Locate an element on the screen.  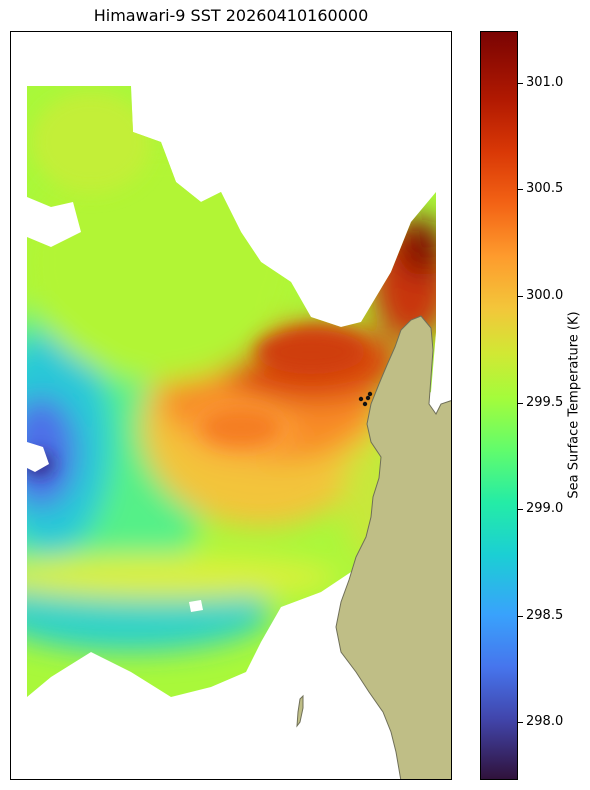
observation-points is located at coordinates (365, 399).